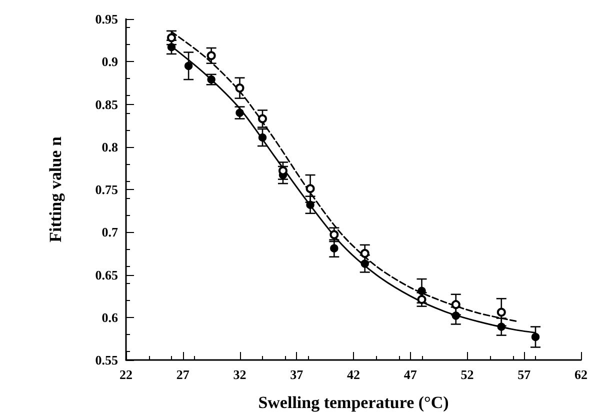  I want to click on y-tick-label: 0.55, so click(106, 360).